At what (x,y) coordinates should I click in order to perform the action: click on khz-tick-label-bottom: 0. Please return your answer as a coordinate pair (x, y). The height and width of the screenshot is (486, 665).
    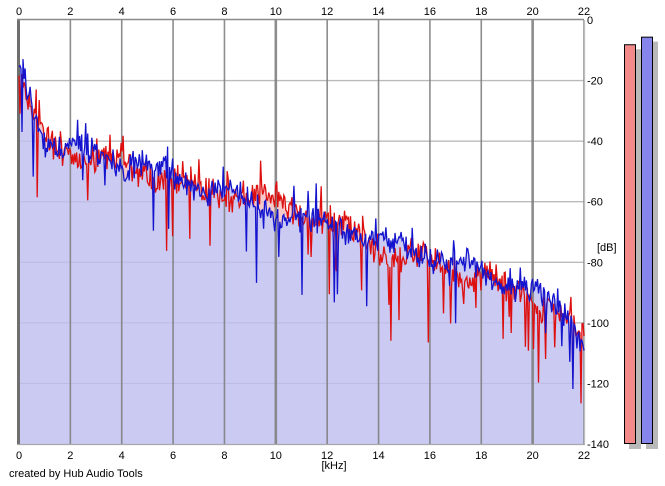
    Looking at the image, I should click on (19, 456).